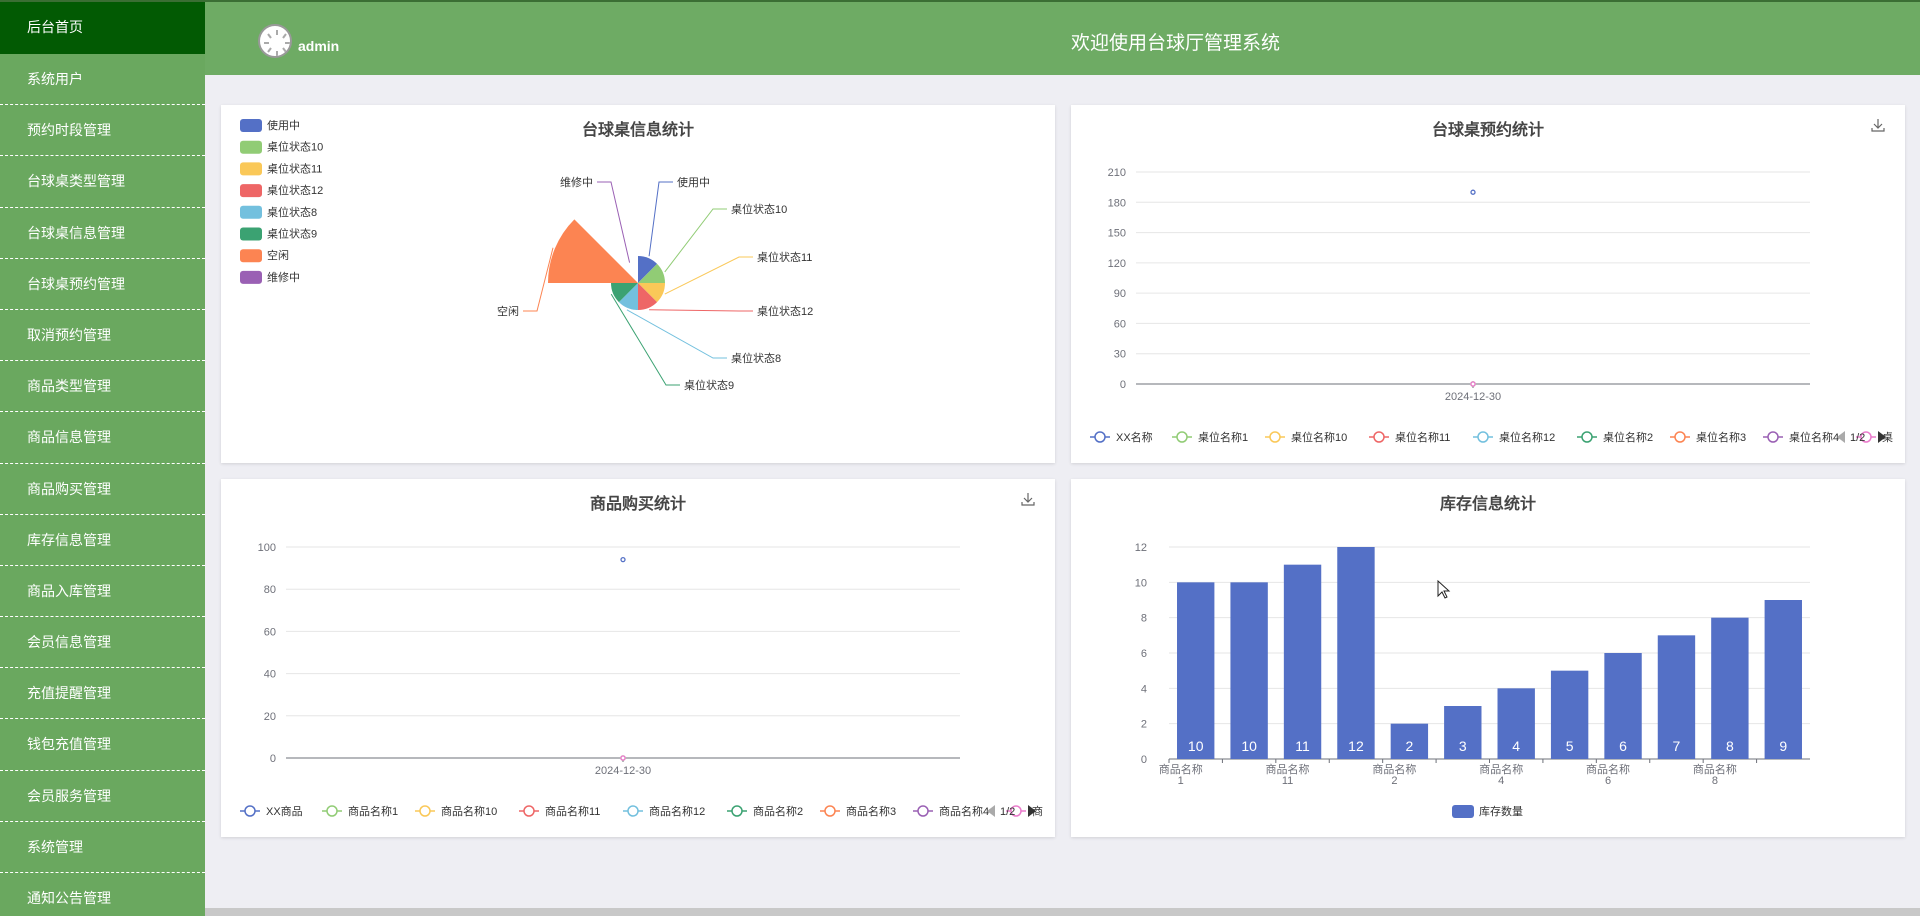 The width and height of the screenshot is (1920, 916). Describe the element at coordinates (785, 311) in the screenshot. I see `slice-label: 桌位状态12` at that location.